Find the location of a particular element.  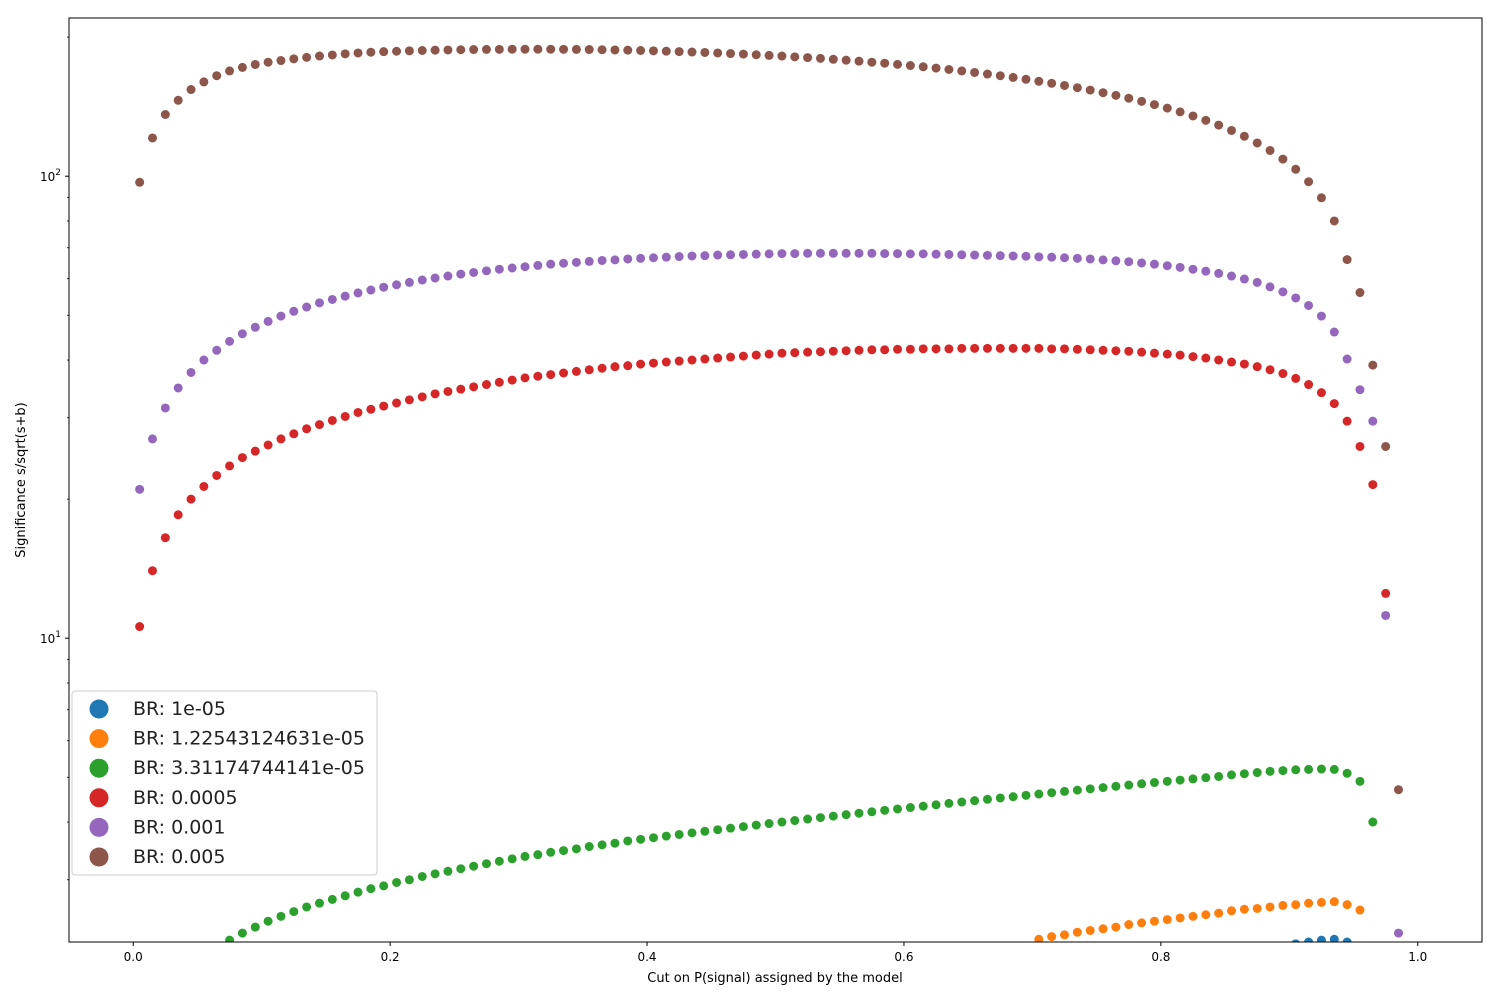

y-tick-label: 10¹ is located at coordinates (50, 638).